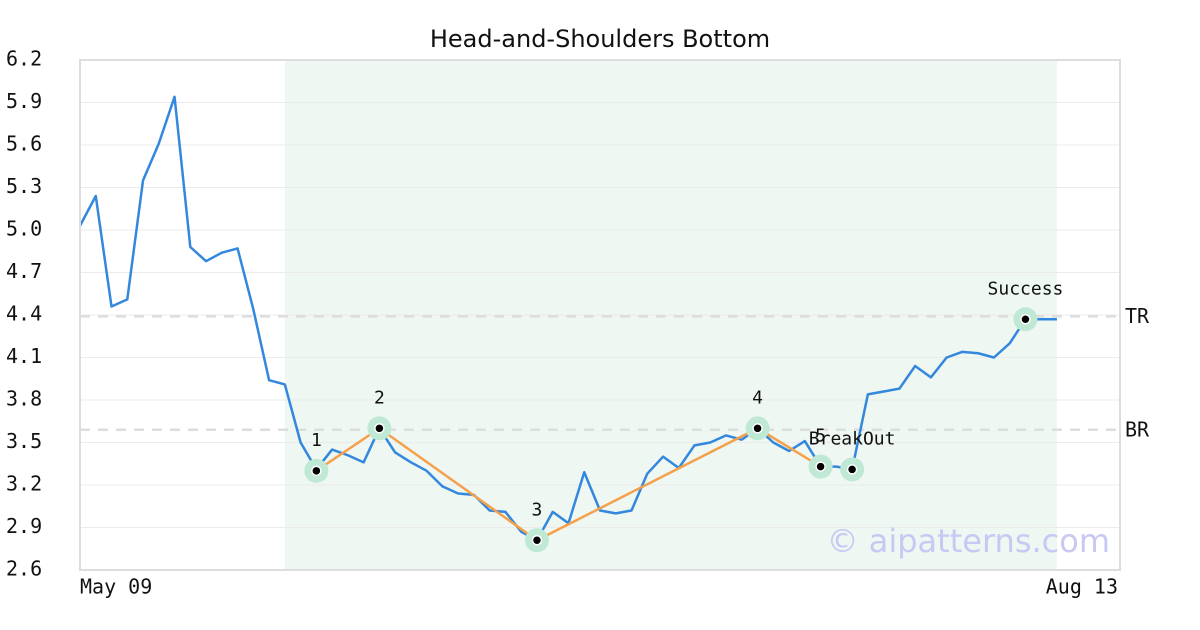  Describe the element at coordinates (24, 59) in the screenshot. I see `y-tick-label: 6.2` at that location.